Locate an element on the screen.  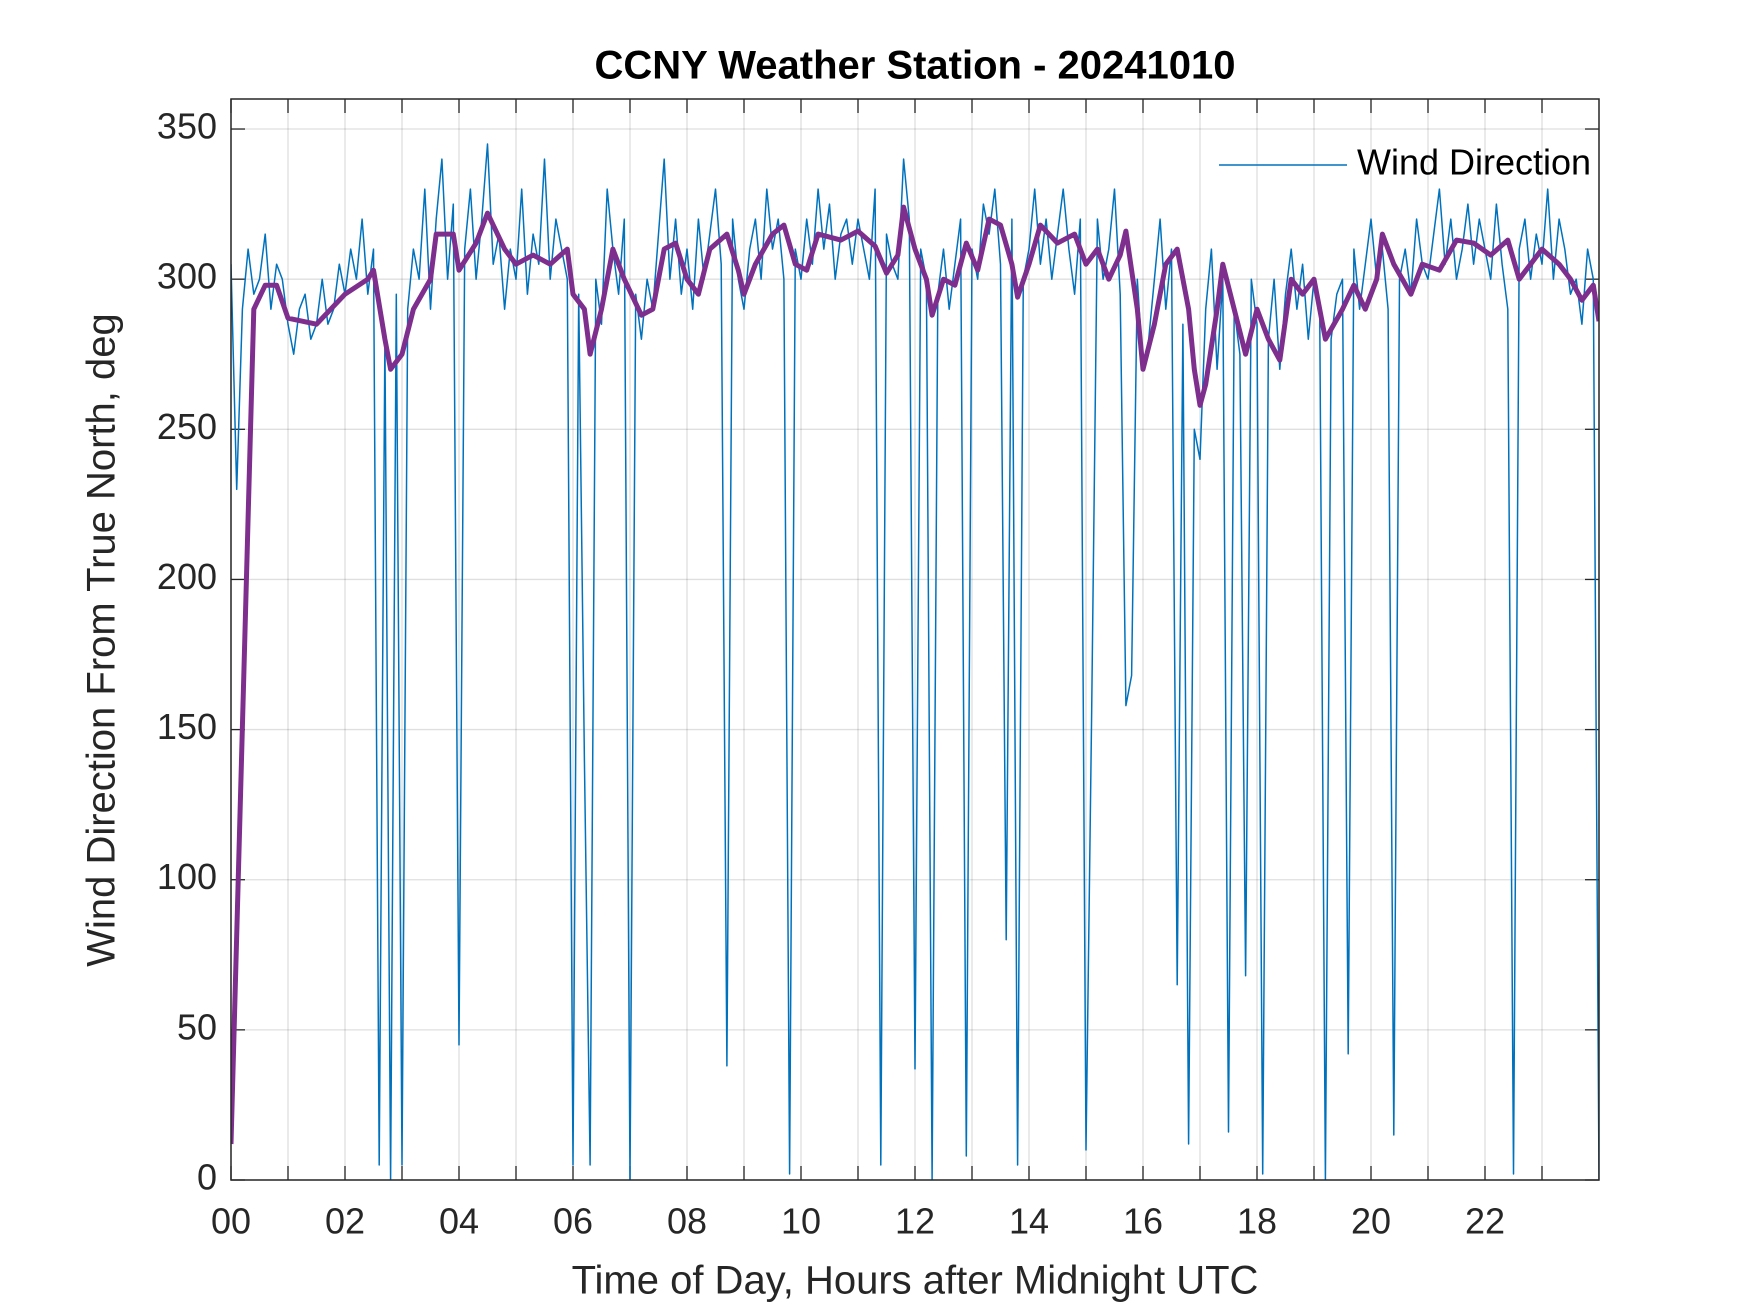
x-axis-label: Time of Day, Hours after Midnight UTC is located at coordinates (915, 1281).